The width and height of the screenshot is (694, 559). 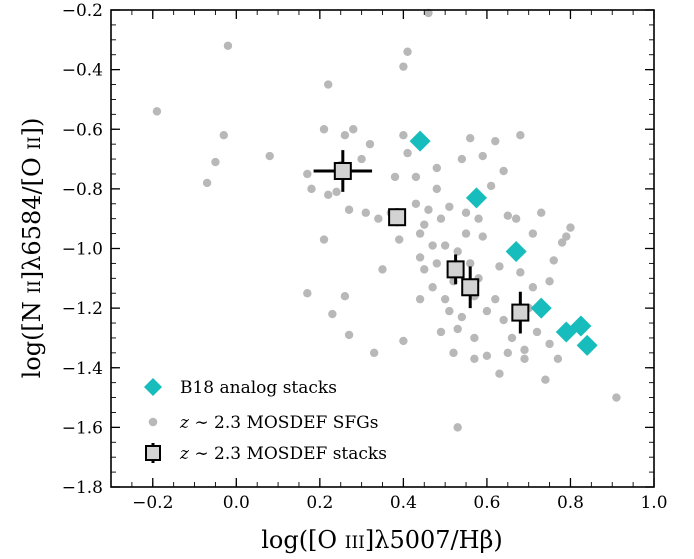 What do you see at coordinates (82, 488) in the screenshot?
I see `y-tick-label: −1.8` at bounding box center [82, 488].